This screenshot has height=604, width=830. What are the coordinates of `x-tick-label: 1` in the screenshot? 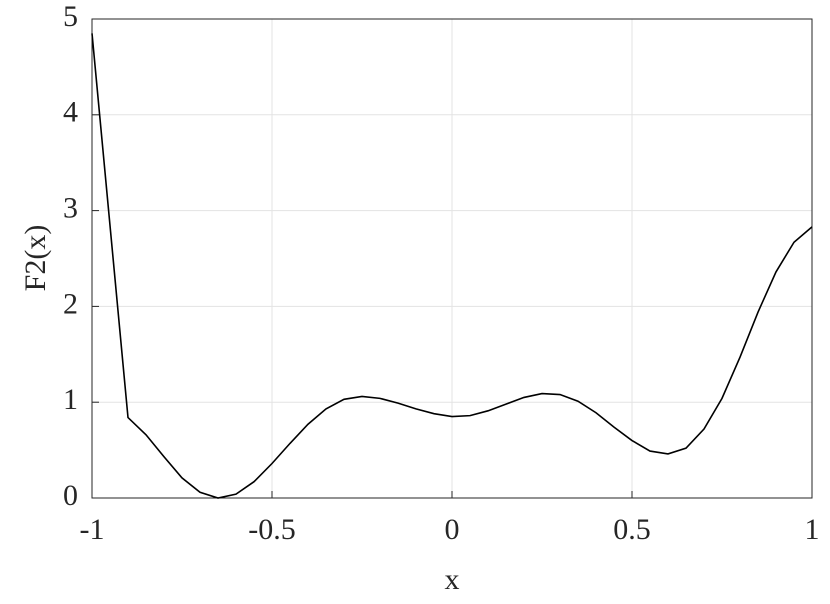 It's located at (812, 529).